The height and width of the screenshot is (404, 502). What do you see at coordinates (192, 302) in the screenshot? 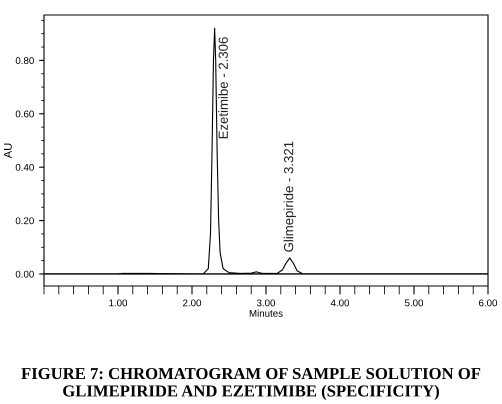
I see `x-tick-label: 2.00` at bounding box center [192, 302].